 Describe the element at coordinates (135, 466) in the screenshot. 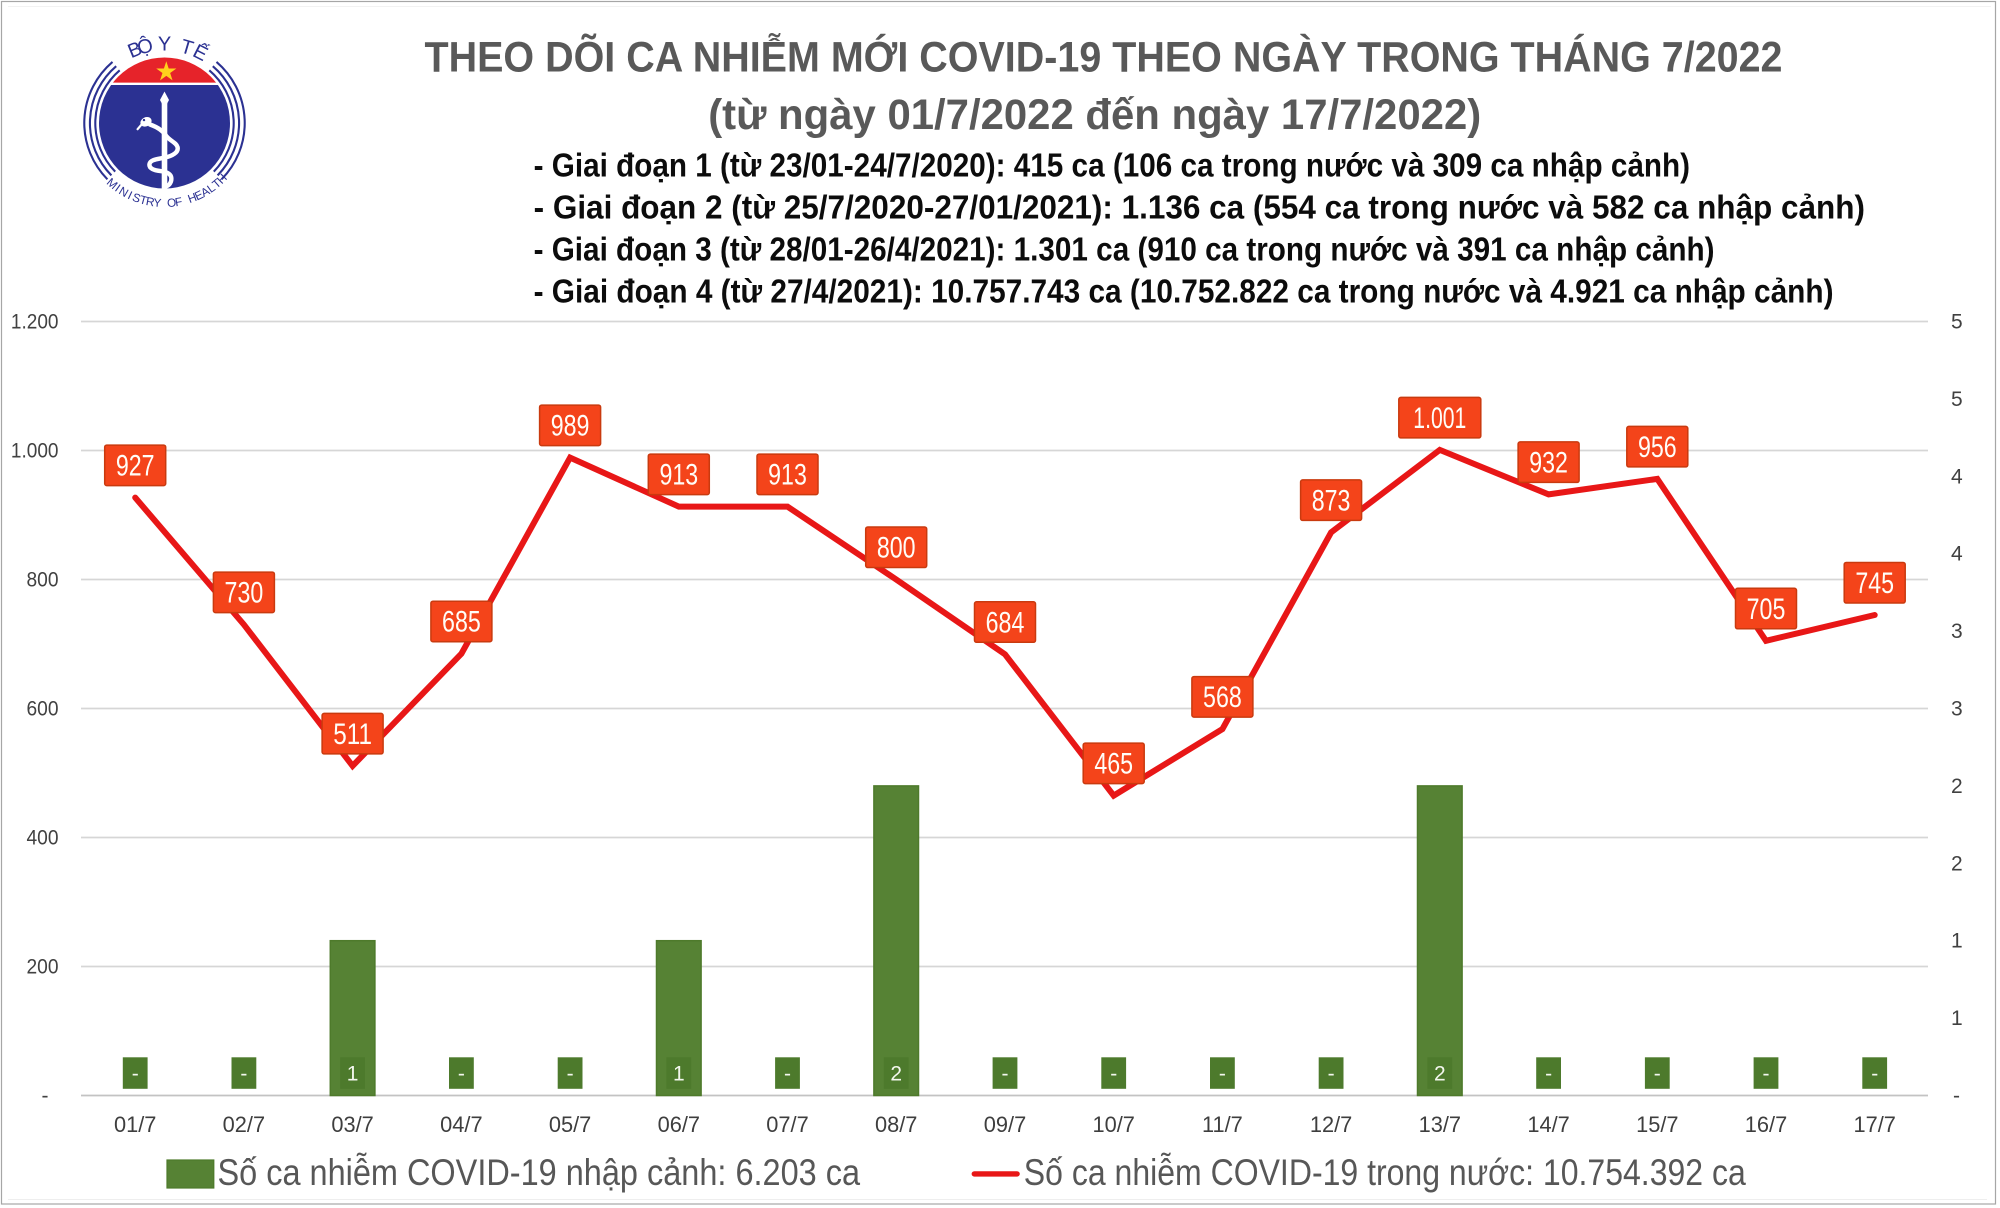

I see `svg-text: 927` at that location.